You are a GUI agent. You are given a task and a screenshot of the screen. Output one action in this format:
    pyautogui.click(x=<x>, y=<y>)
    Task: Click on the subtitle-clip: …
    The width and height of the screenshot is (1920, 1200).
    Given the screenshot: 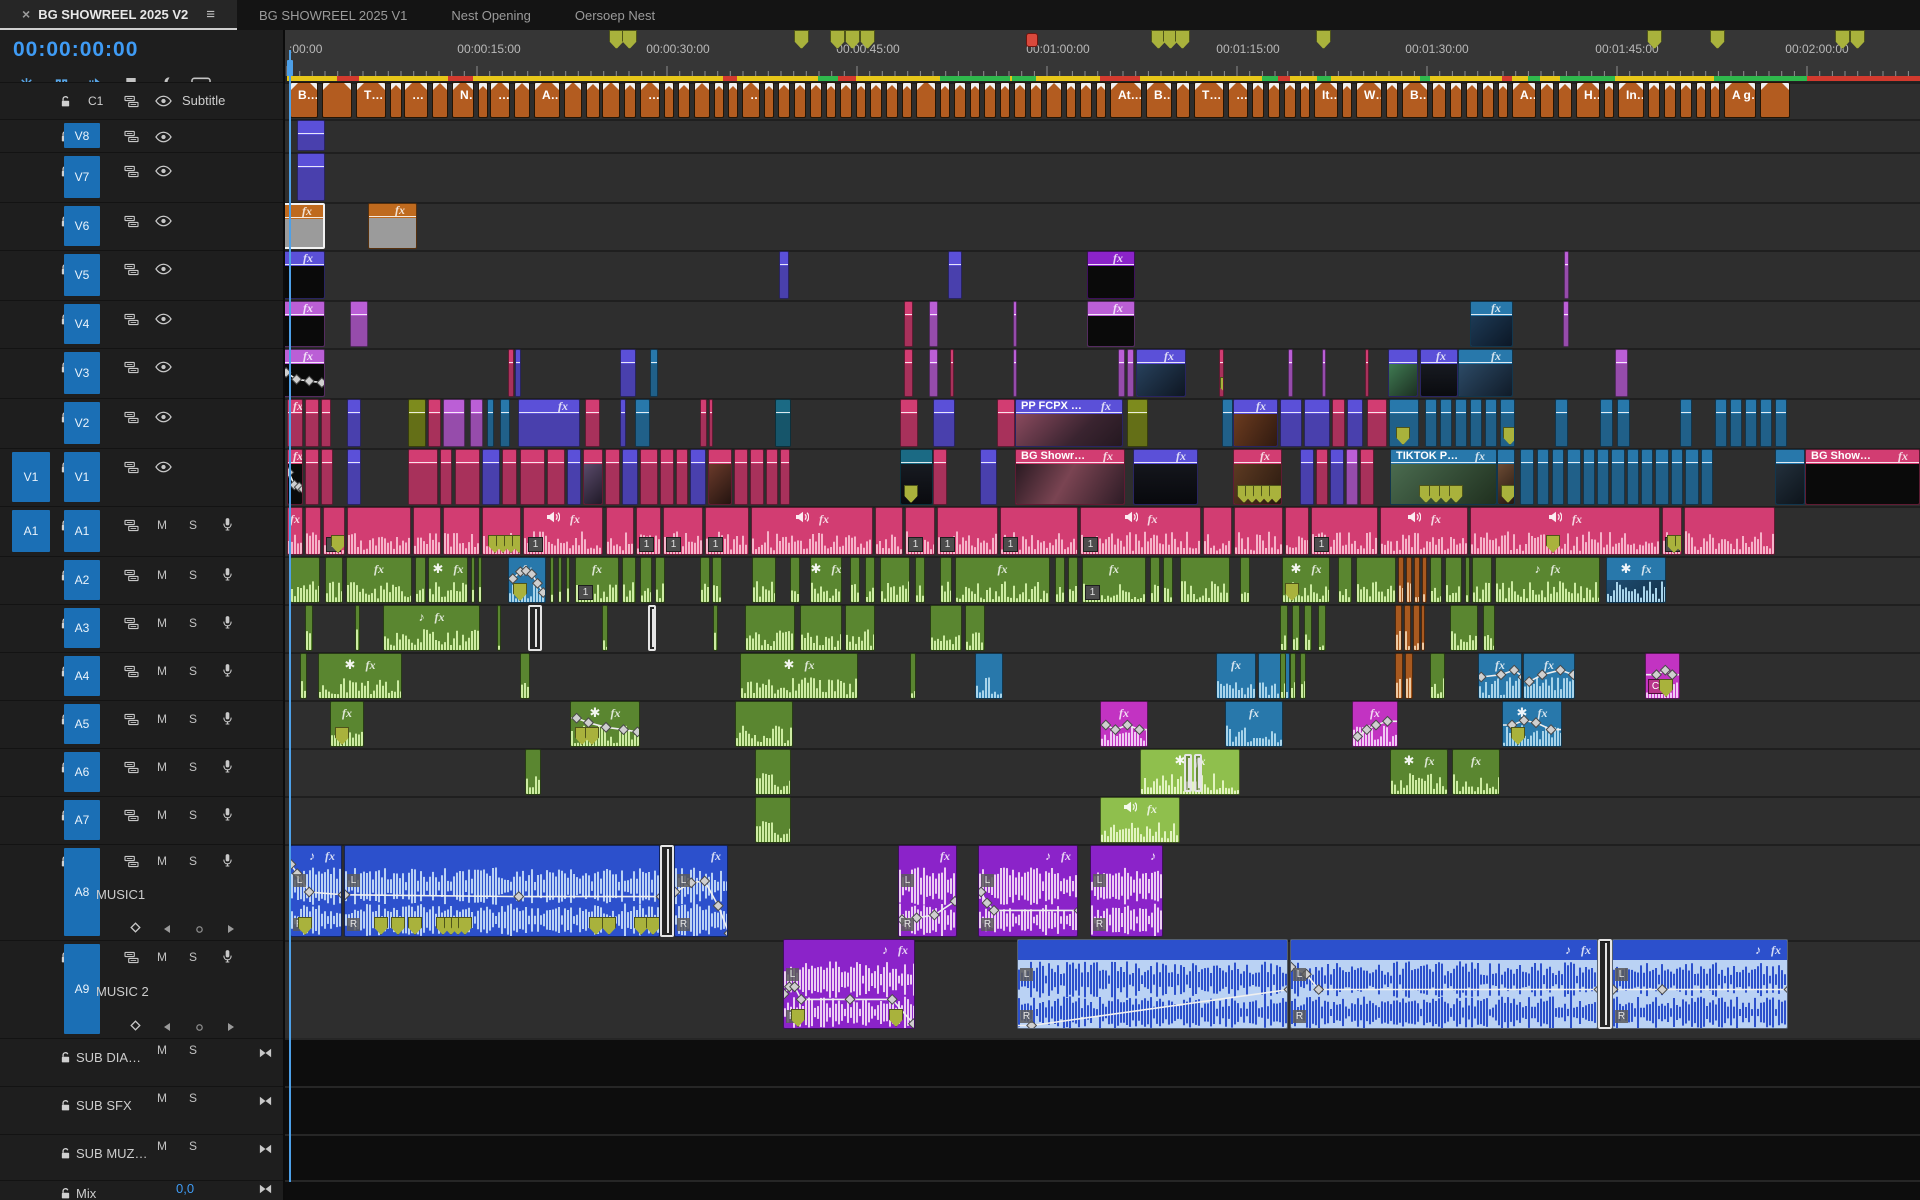 What is the action you would take?
    pyautogui.click(x=416, y=100)
    